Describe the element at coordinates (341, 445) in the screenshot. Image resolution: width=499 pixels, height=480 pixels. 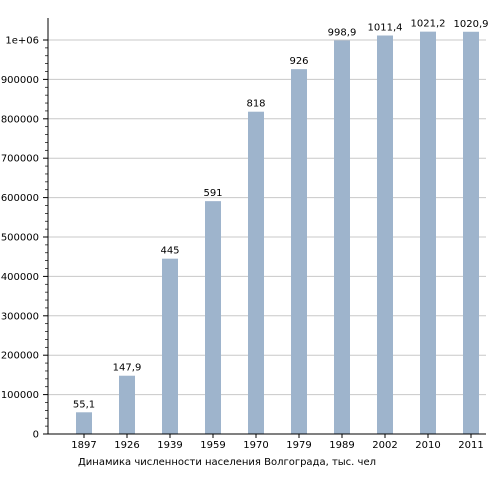
I see `x-tick-label-1989: 1989` at that location.